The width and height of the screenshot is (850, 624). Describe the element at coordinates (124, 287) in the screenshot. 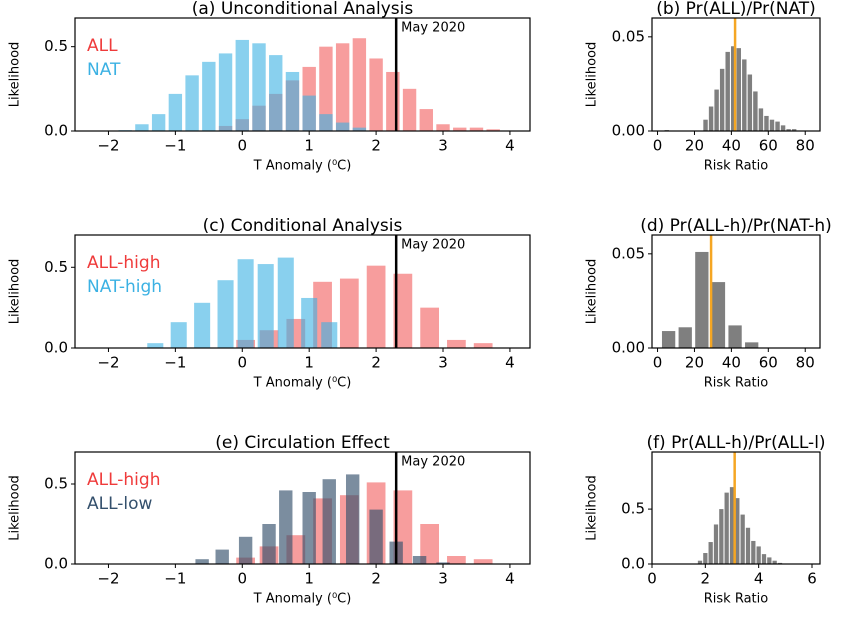

I see `legend-label: NAT-high` at that location.